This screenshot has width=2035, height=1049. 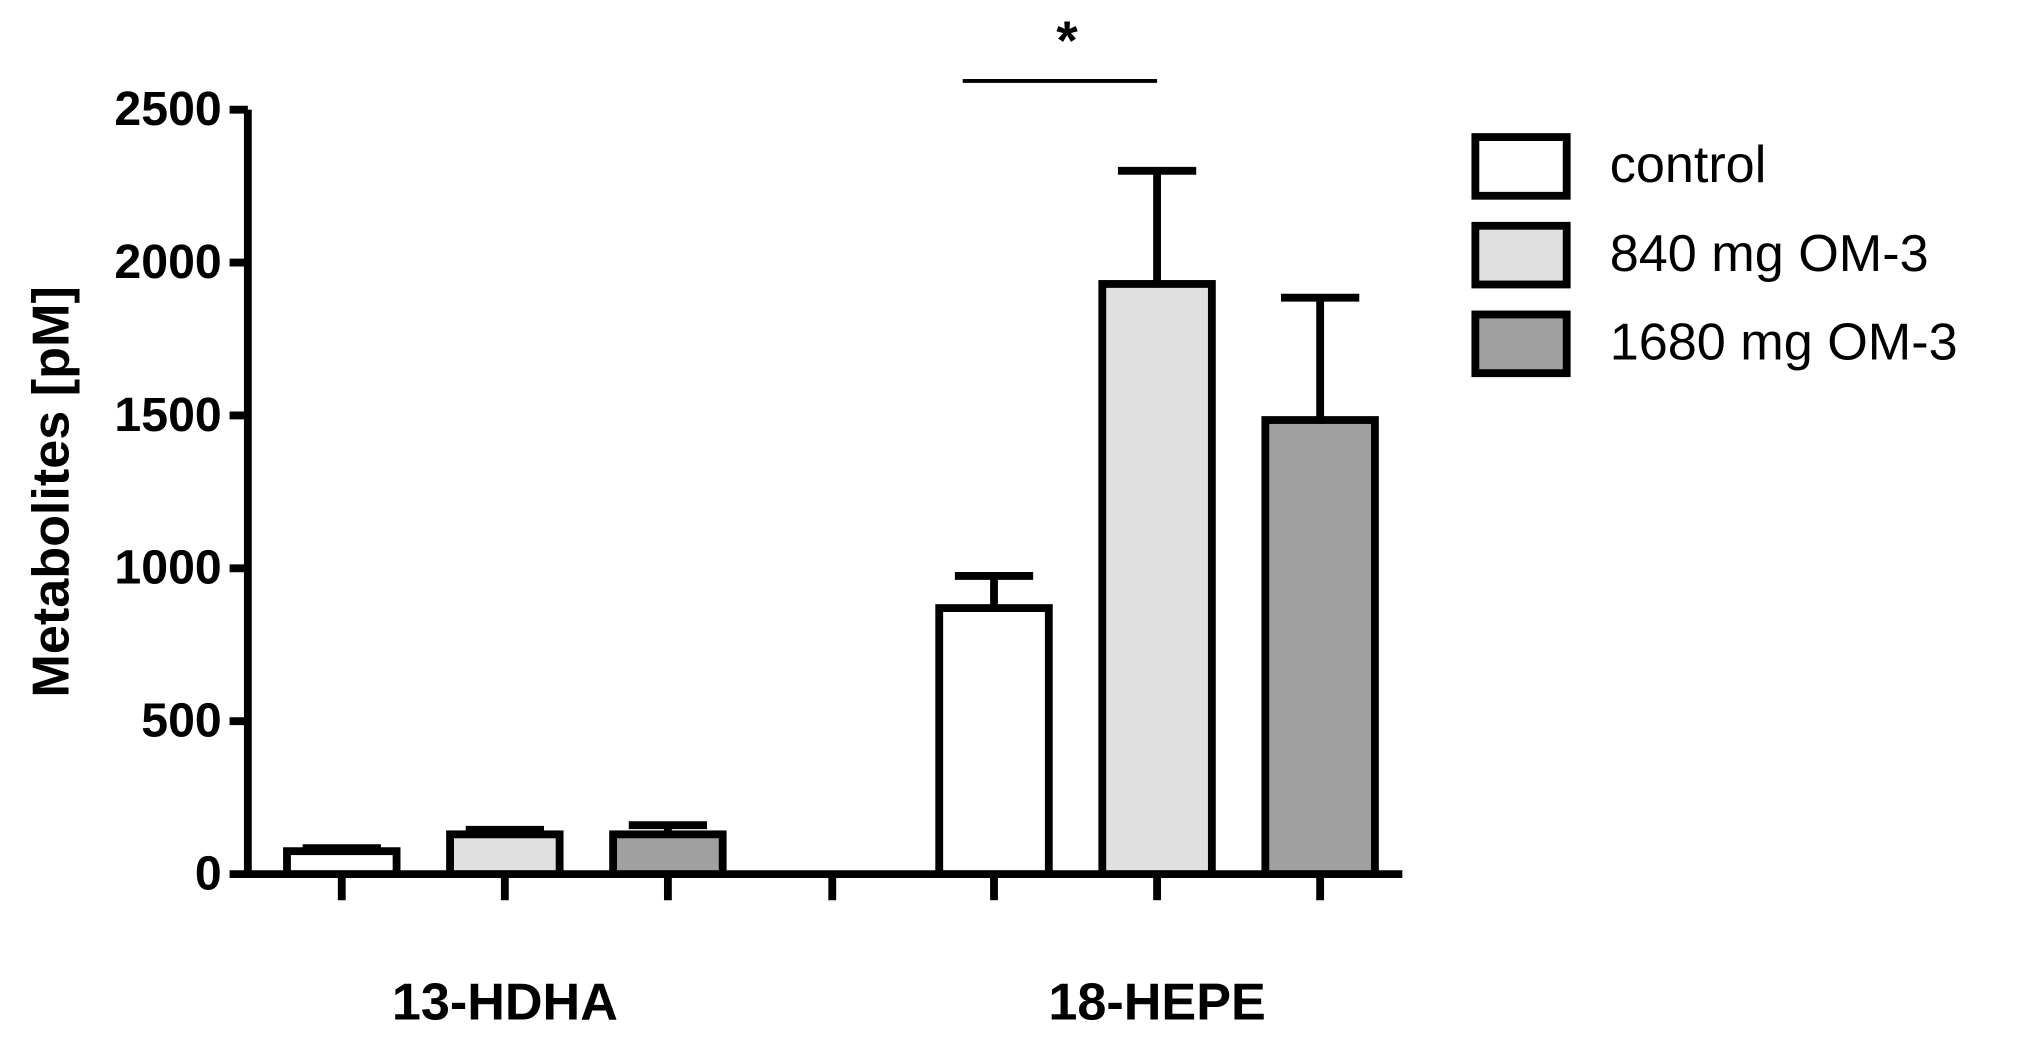 What do you see at coordinates (208, 873) in the screenshot?
I see `y-tick-label: 0` at bounding box center [208, 873].